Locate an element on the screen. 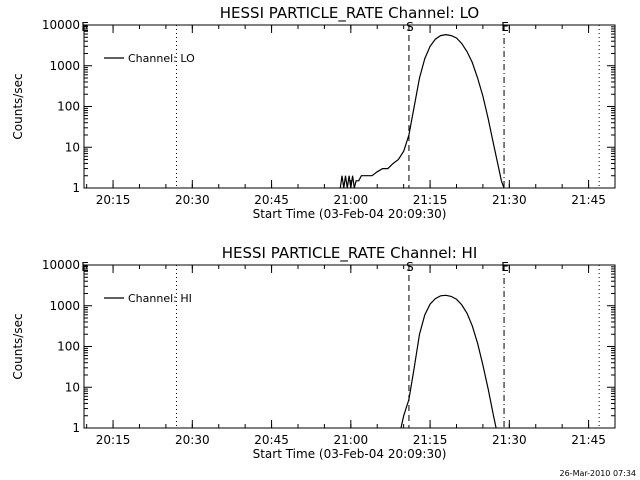 The width and height of the screenshot is (640, 480). legend-label: Channel: LO is located at coordinates (161, 58).